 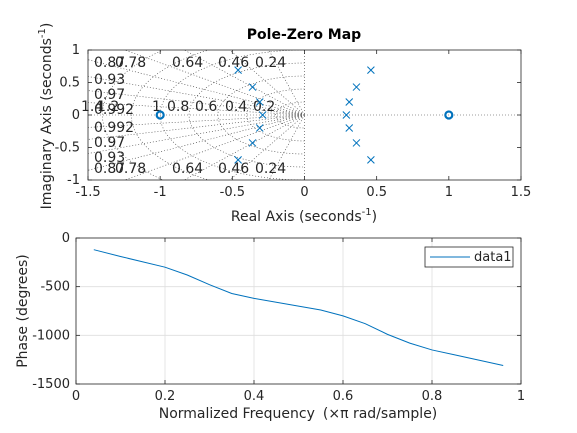 What do you see at coordinates (92, 107) in the screenshot?
I see `frequency-label: 1.4` at bounding box center [92, 107].